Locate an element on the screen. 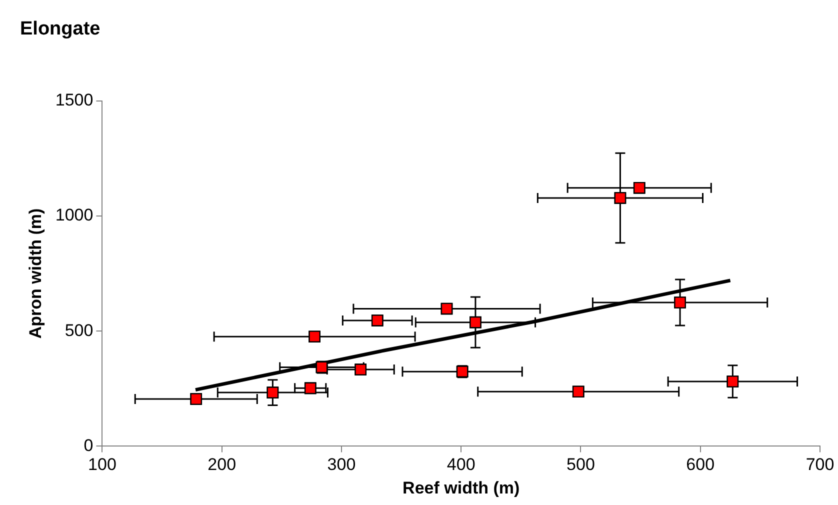 The image size is (838, 505). x-tick-label: 200 is located at coordinates (222, 464).